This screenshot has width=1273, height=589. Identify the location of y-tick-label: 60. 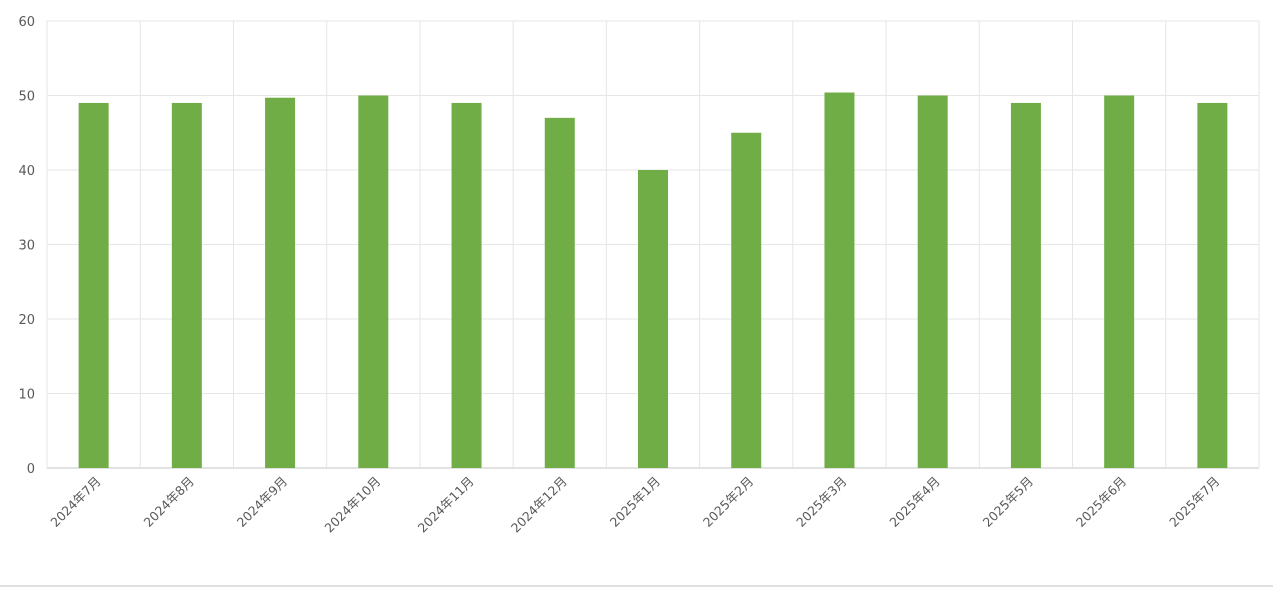
(26, 22).